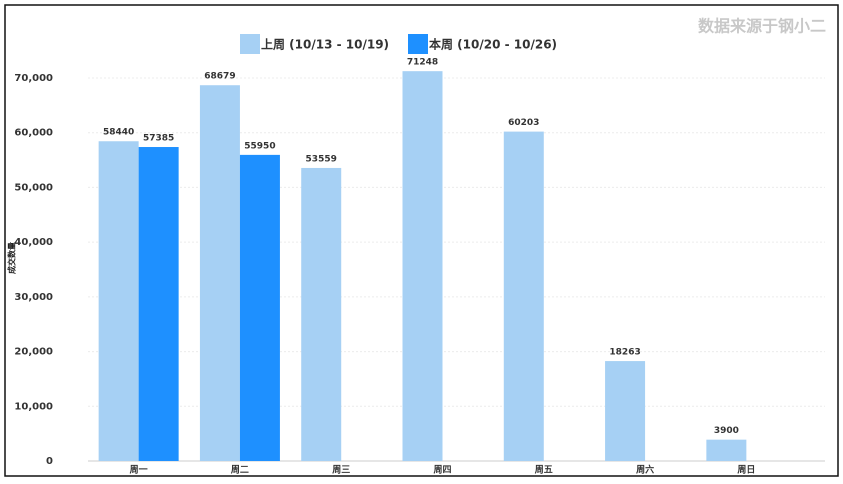 The width and height of the screenshot is (843, 484). I want to click on value-label: 18263, so click(624, 353).